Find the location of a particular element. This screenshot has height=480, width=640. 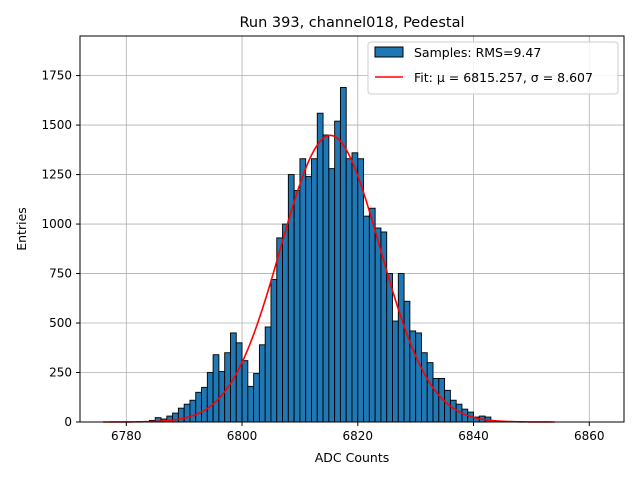

y-tick-label: 0 is located at coordinates (68, 422).